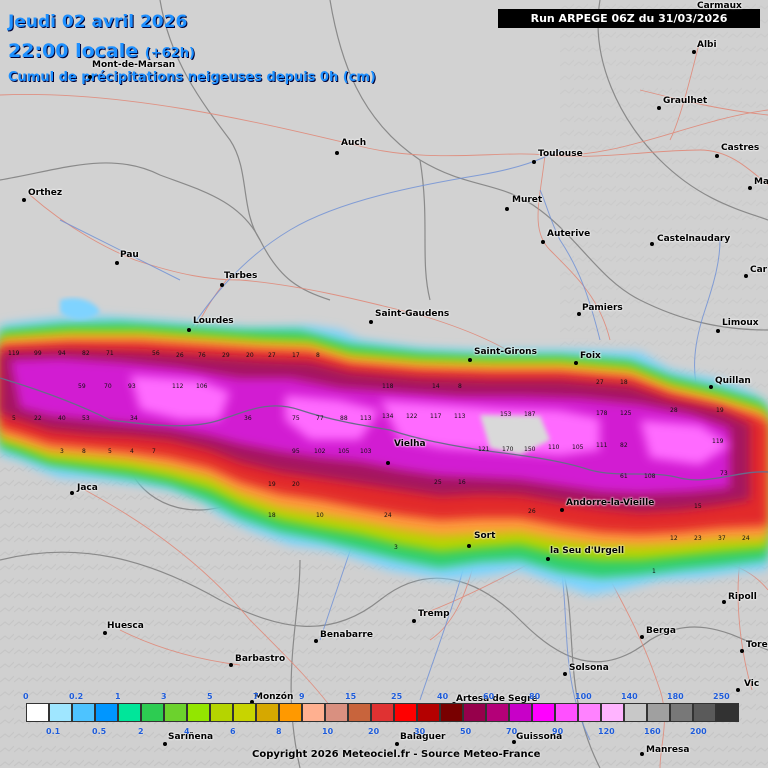 The image size is (768, 768). Describe the element at coordinates (366, 451) in the screenshot. I see `grid-value: 103` at that location.